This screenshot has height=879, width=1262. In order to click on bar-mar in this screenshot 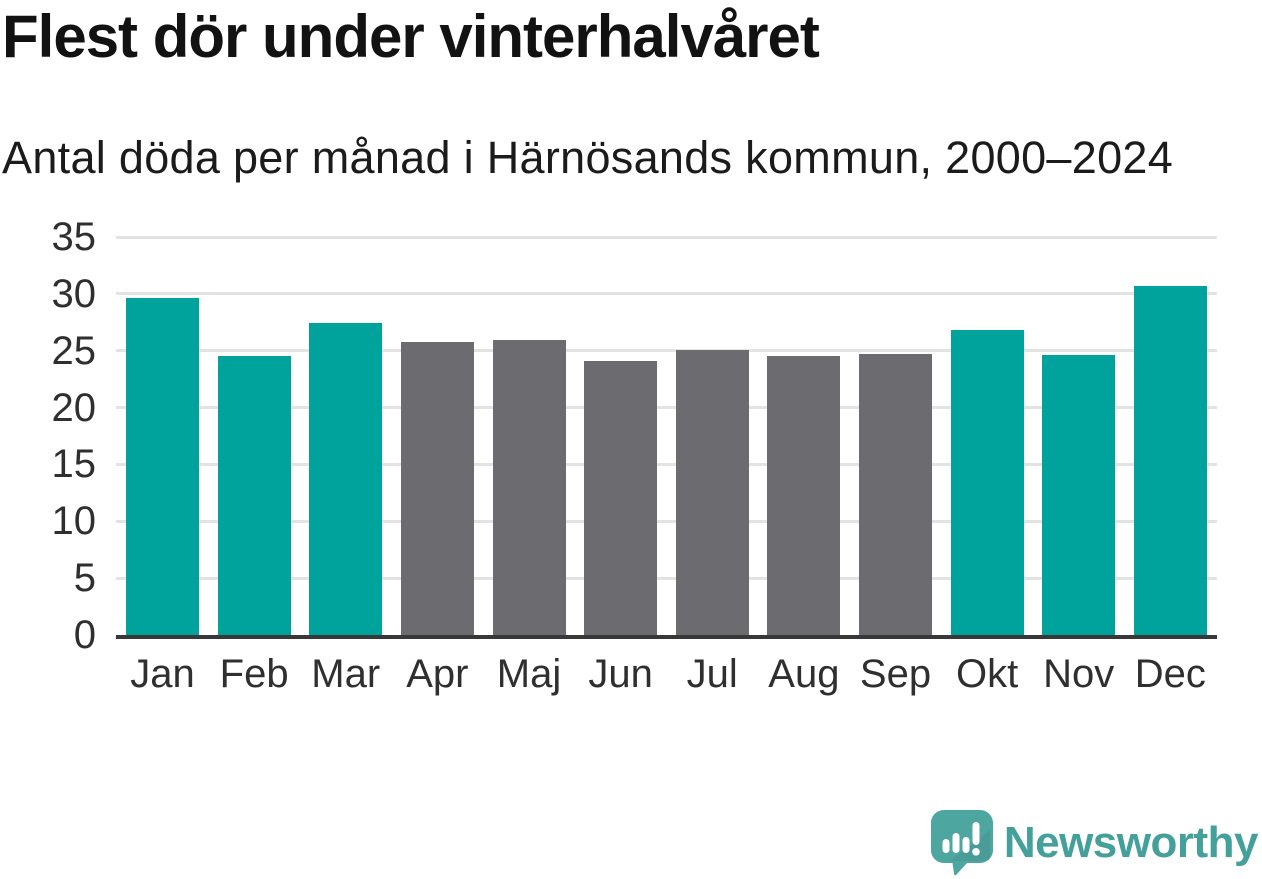, I will do `click(346, 479)`.